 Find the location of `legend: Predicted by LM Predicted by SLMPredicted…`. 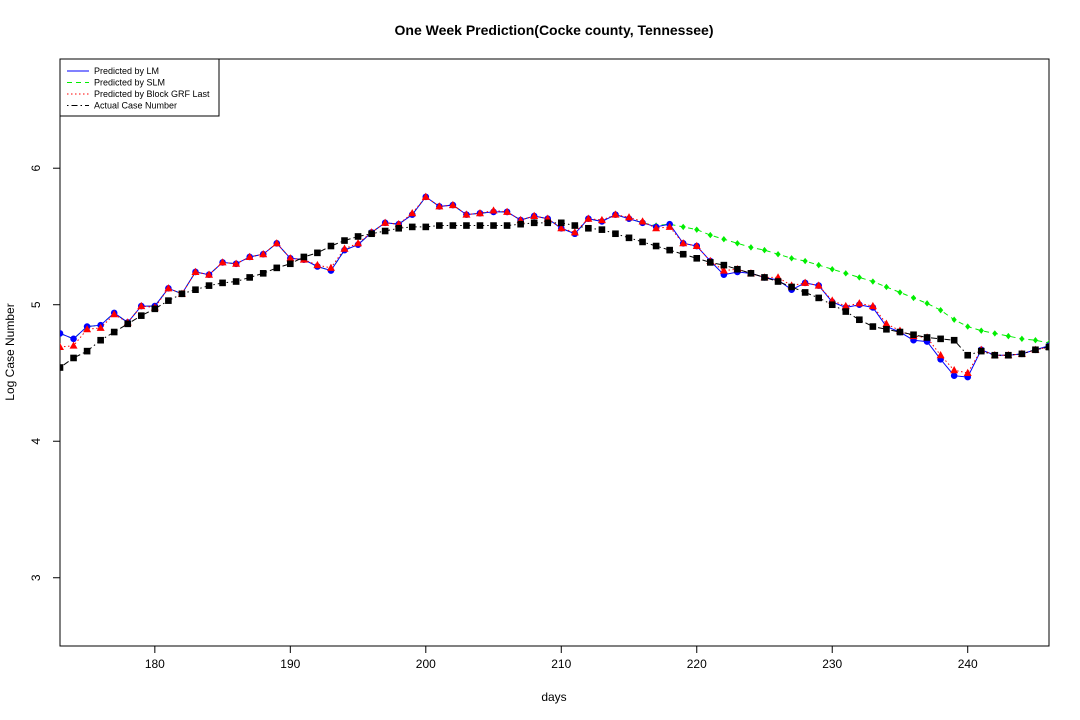

legend: Predicted by LM Predicted by SLMPredicted… is located at coordinates (139, 87).